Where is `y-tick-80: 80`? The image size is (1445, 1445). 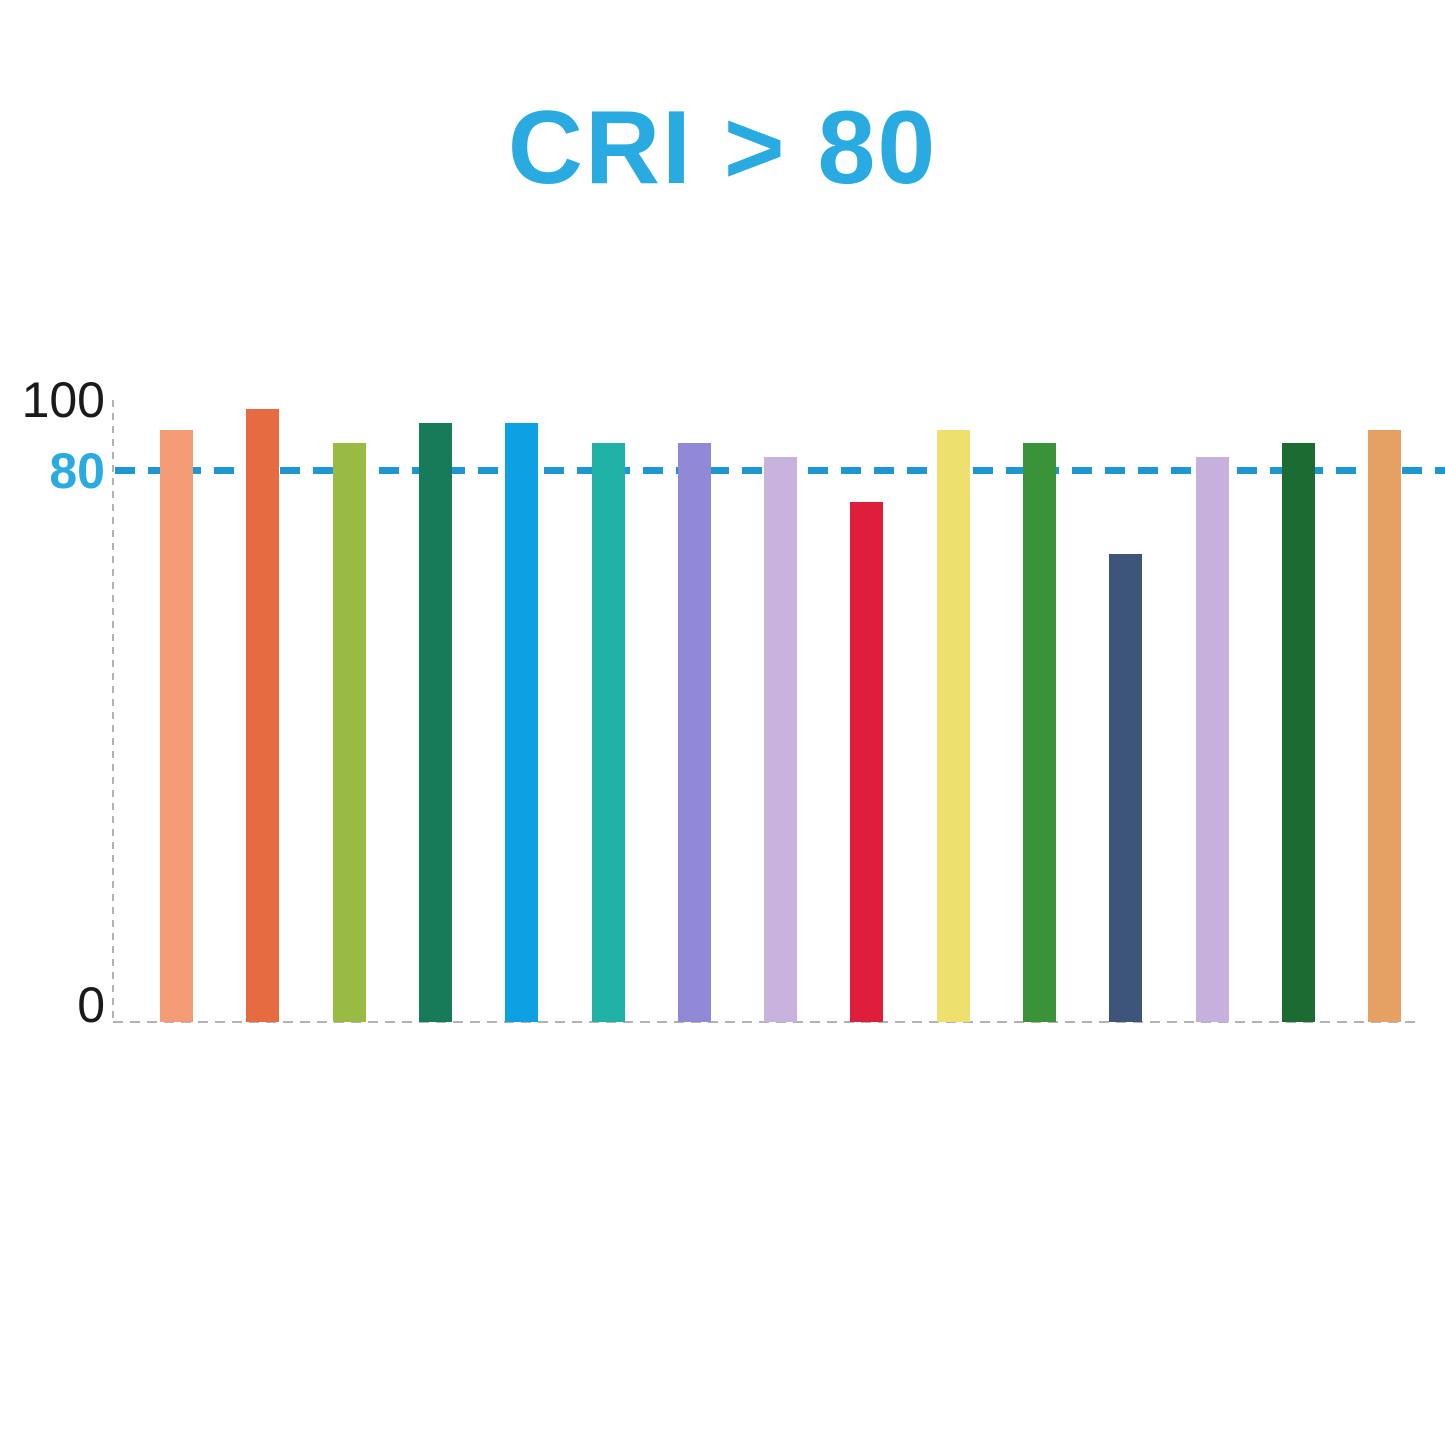
y-tick-80: 80 is located at coordinates (77, 471).